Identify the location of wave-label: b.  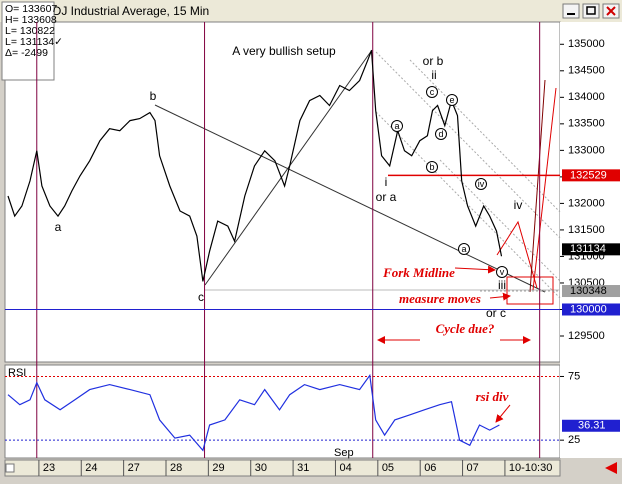
(431, 167).